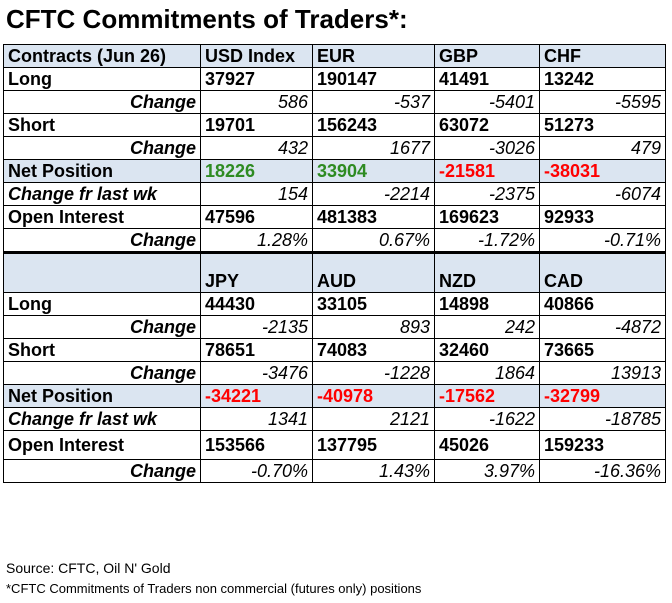  What do you see at coordinates (487, 194) in the screenshot?
I see `change-value: -2375` at bounding box center [487, 194].